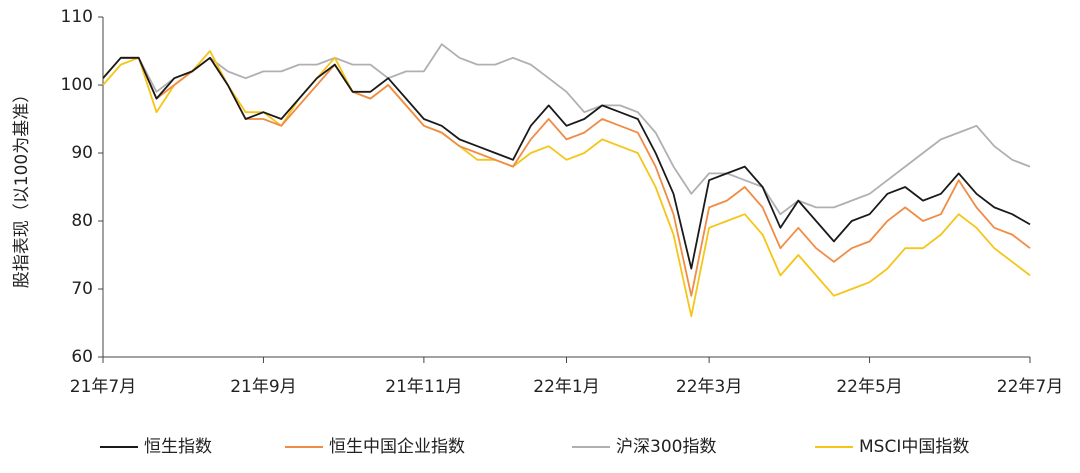 The height and width of the screenshot is (473, 1080). What do you see at coordinates (869, 387) in the screenshot?
I see `x-tick-label: 22年5月` at bounding box center [869, 387].